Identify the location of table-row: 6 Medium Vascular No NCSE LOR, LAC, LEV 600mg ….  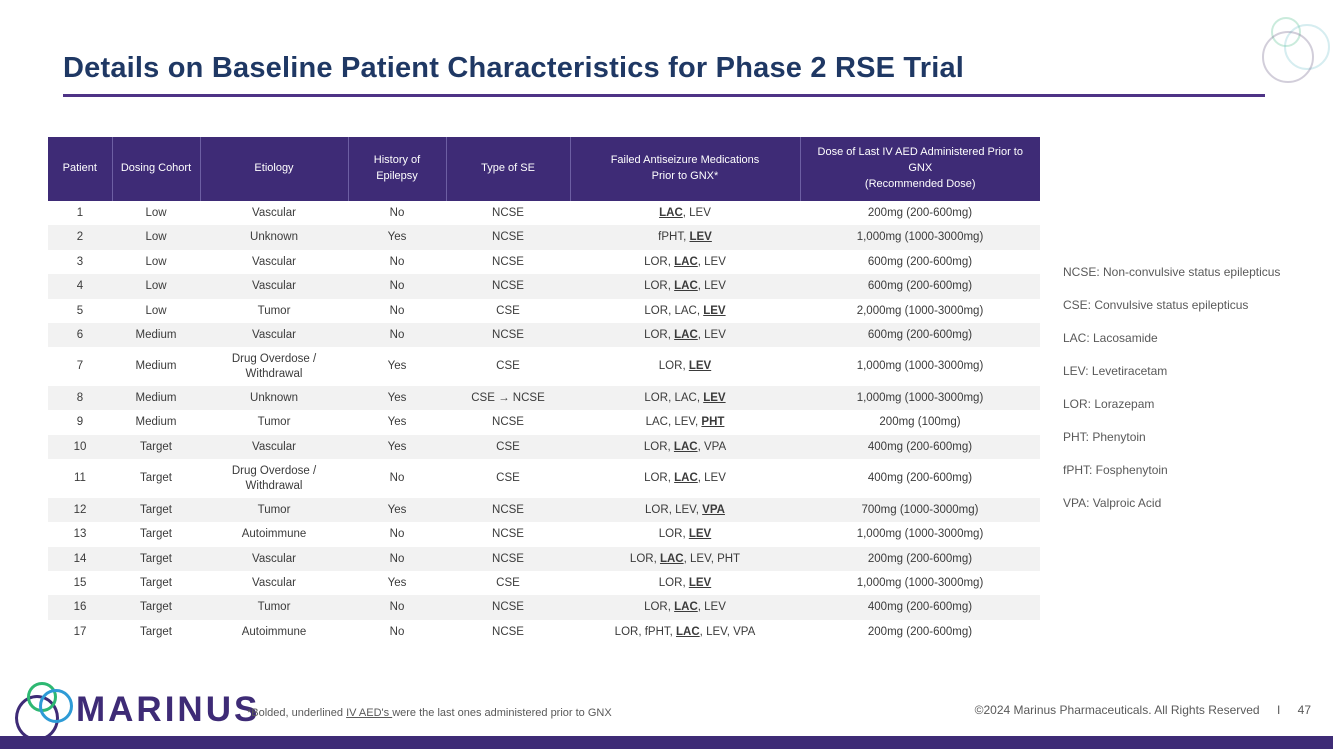
(544, 335).